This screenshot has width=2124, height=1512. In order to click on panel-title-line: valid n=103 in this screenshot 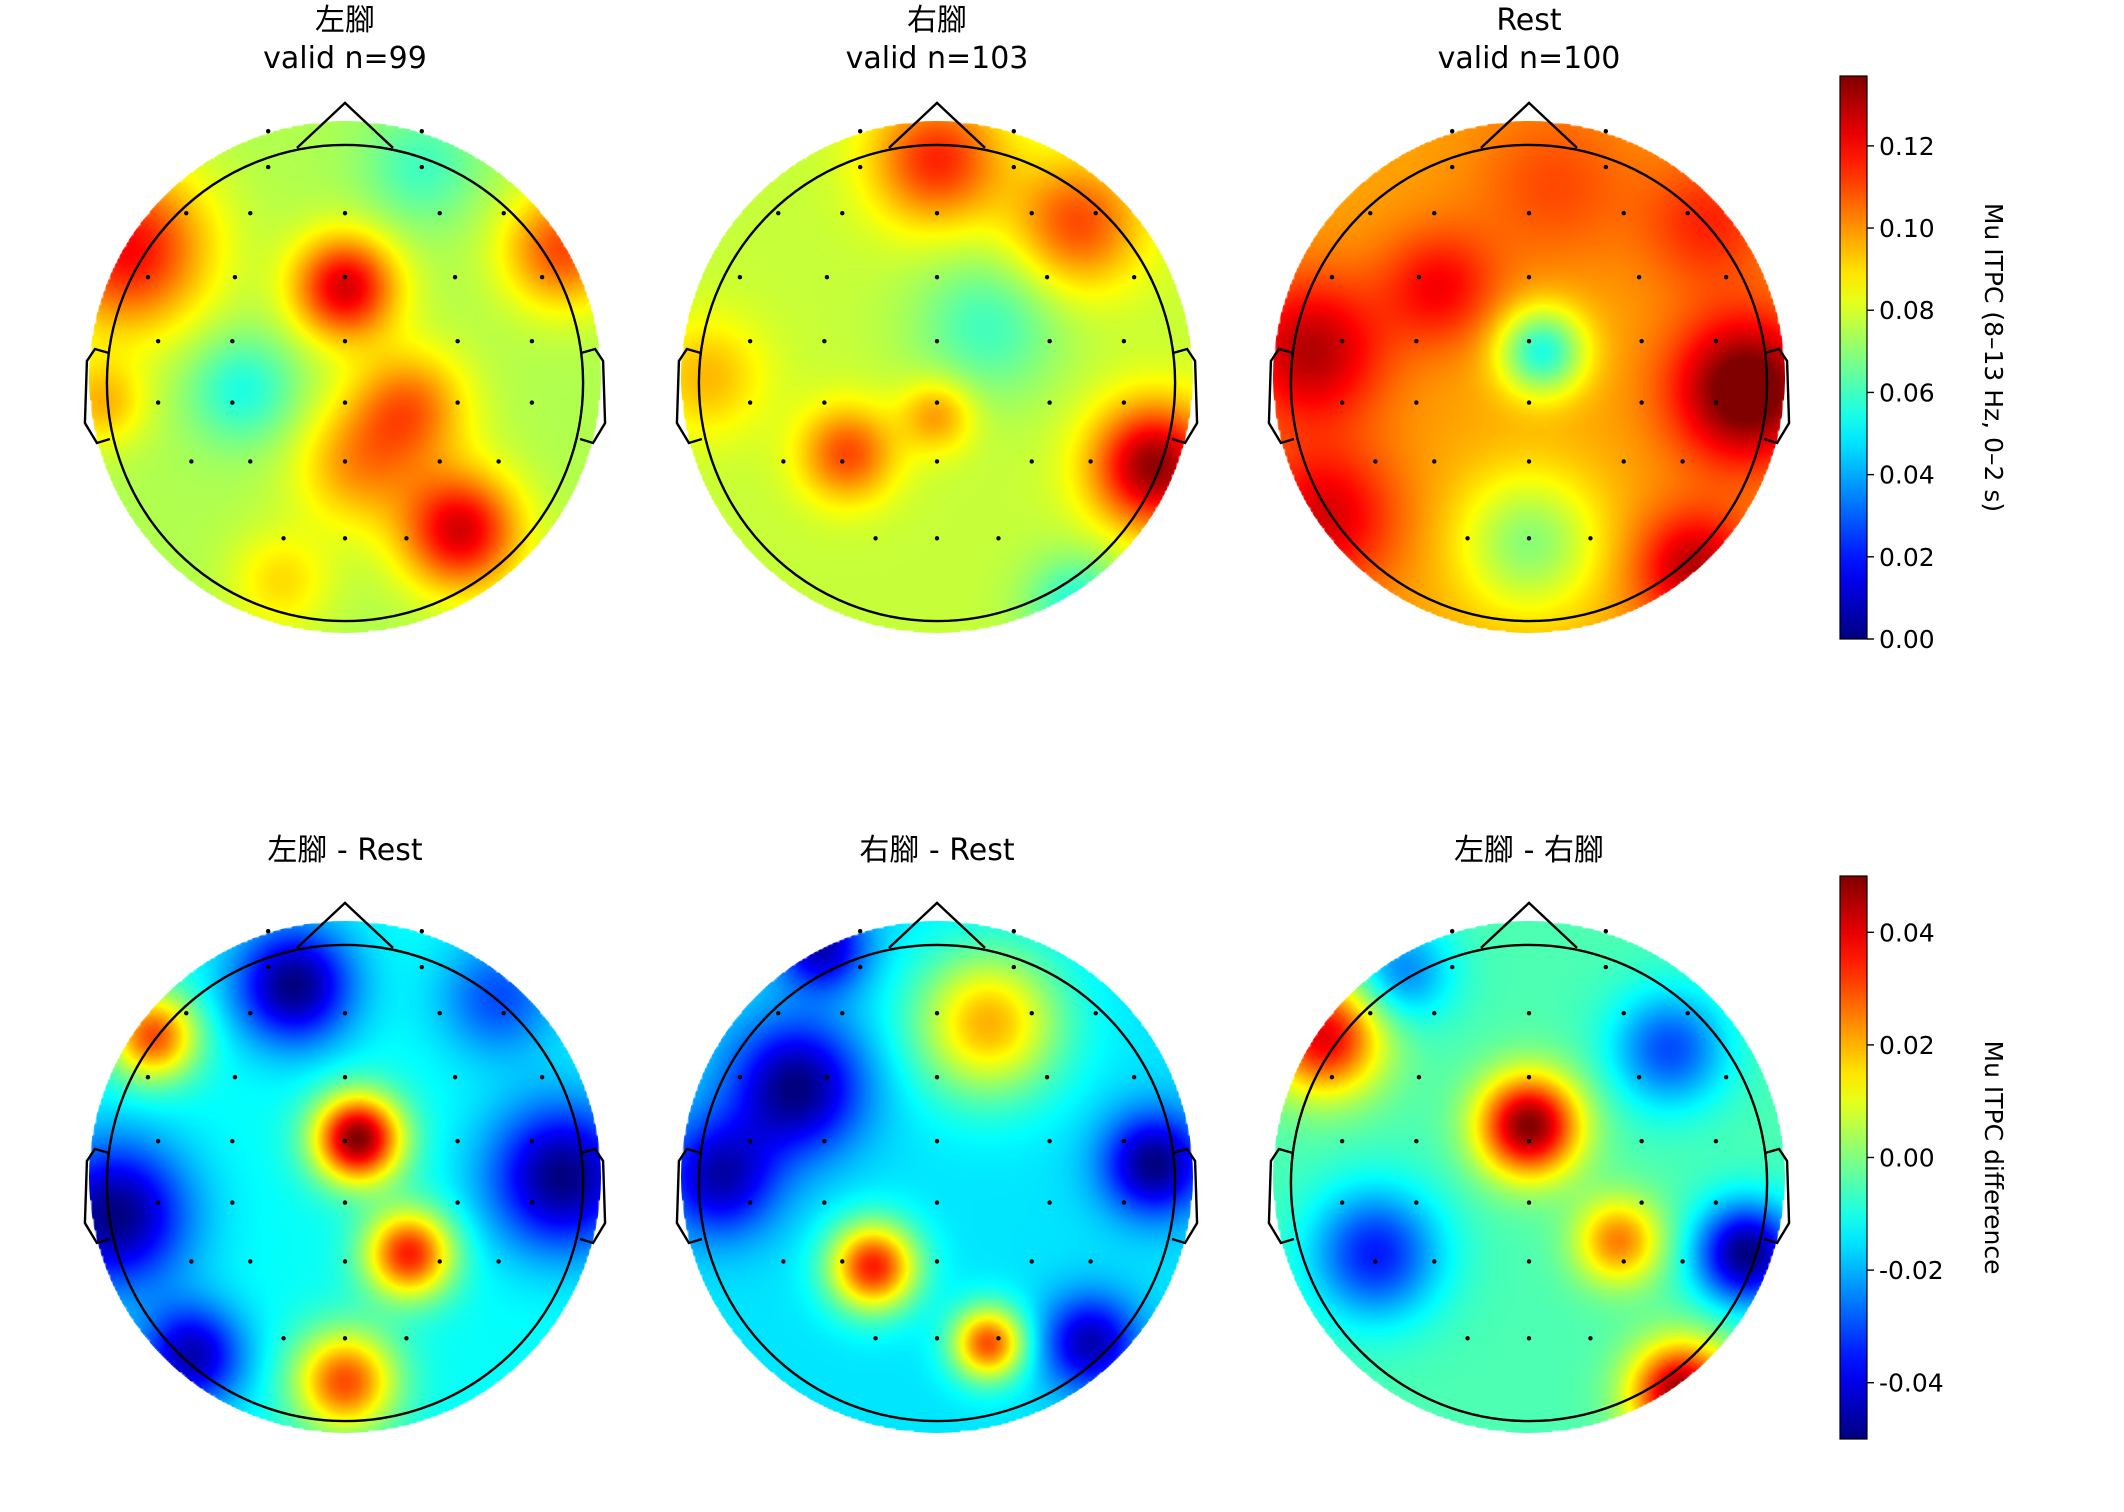, I will do `click(937, 58)`.